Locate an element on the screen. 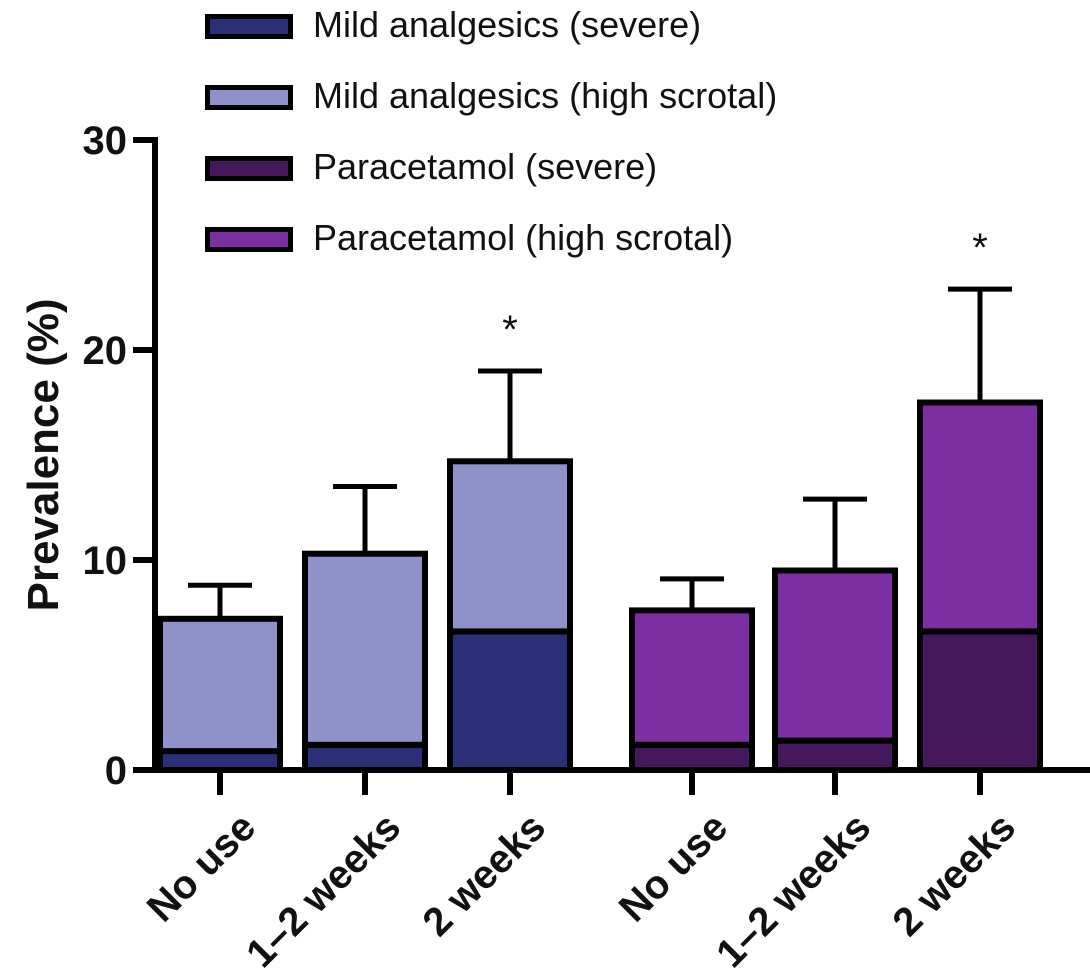 The width and height of the screenshot is (1090, 979). legend-item: Paracetamol (severe) is located at coordinates (555, 167).